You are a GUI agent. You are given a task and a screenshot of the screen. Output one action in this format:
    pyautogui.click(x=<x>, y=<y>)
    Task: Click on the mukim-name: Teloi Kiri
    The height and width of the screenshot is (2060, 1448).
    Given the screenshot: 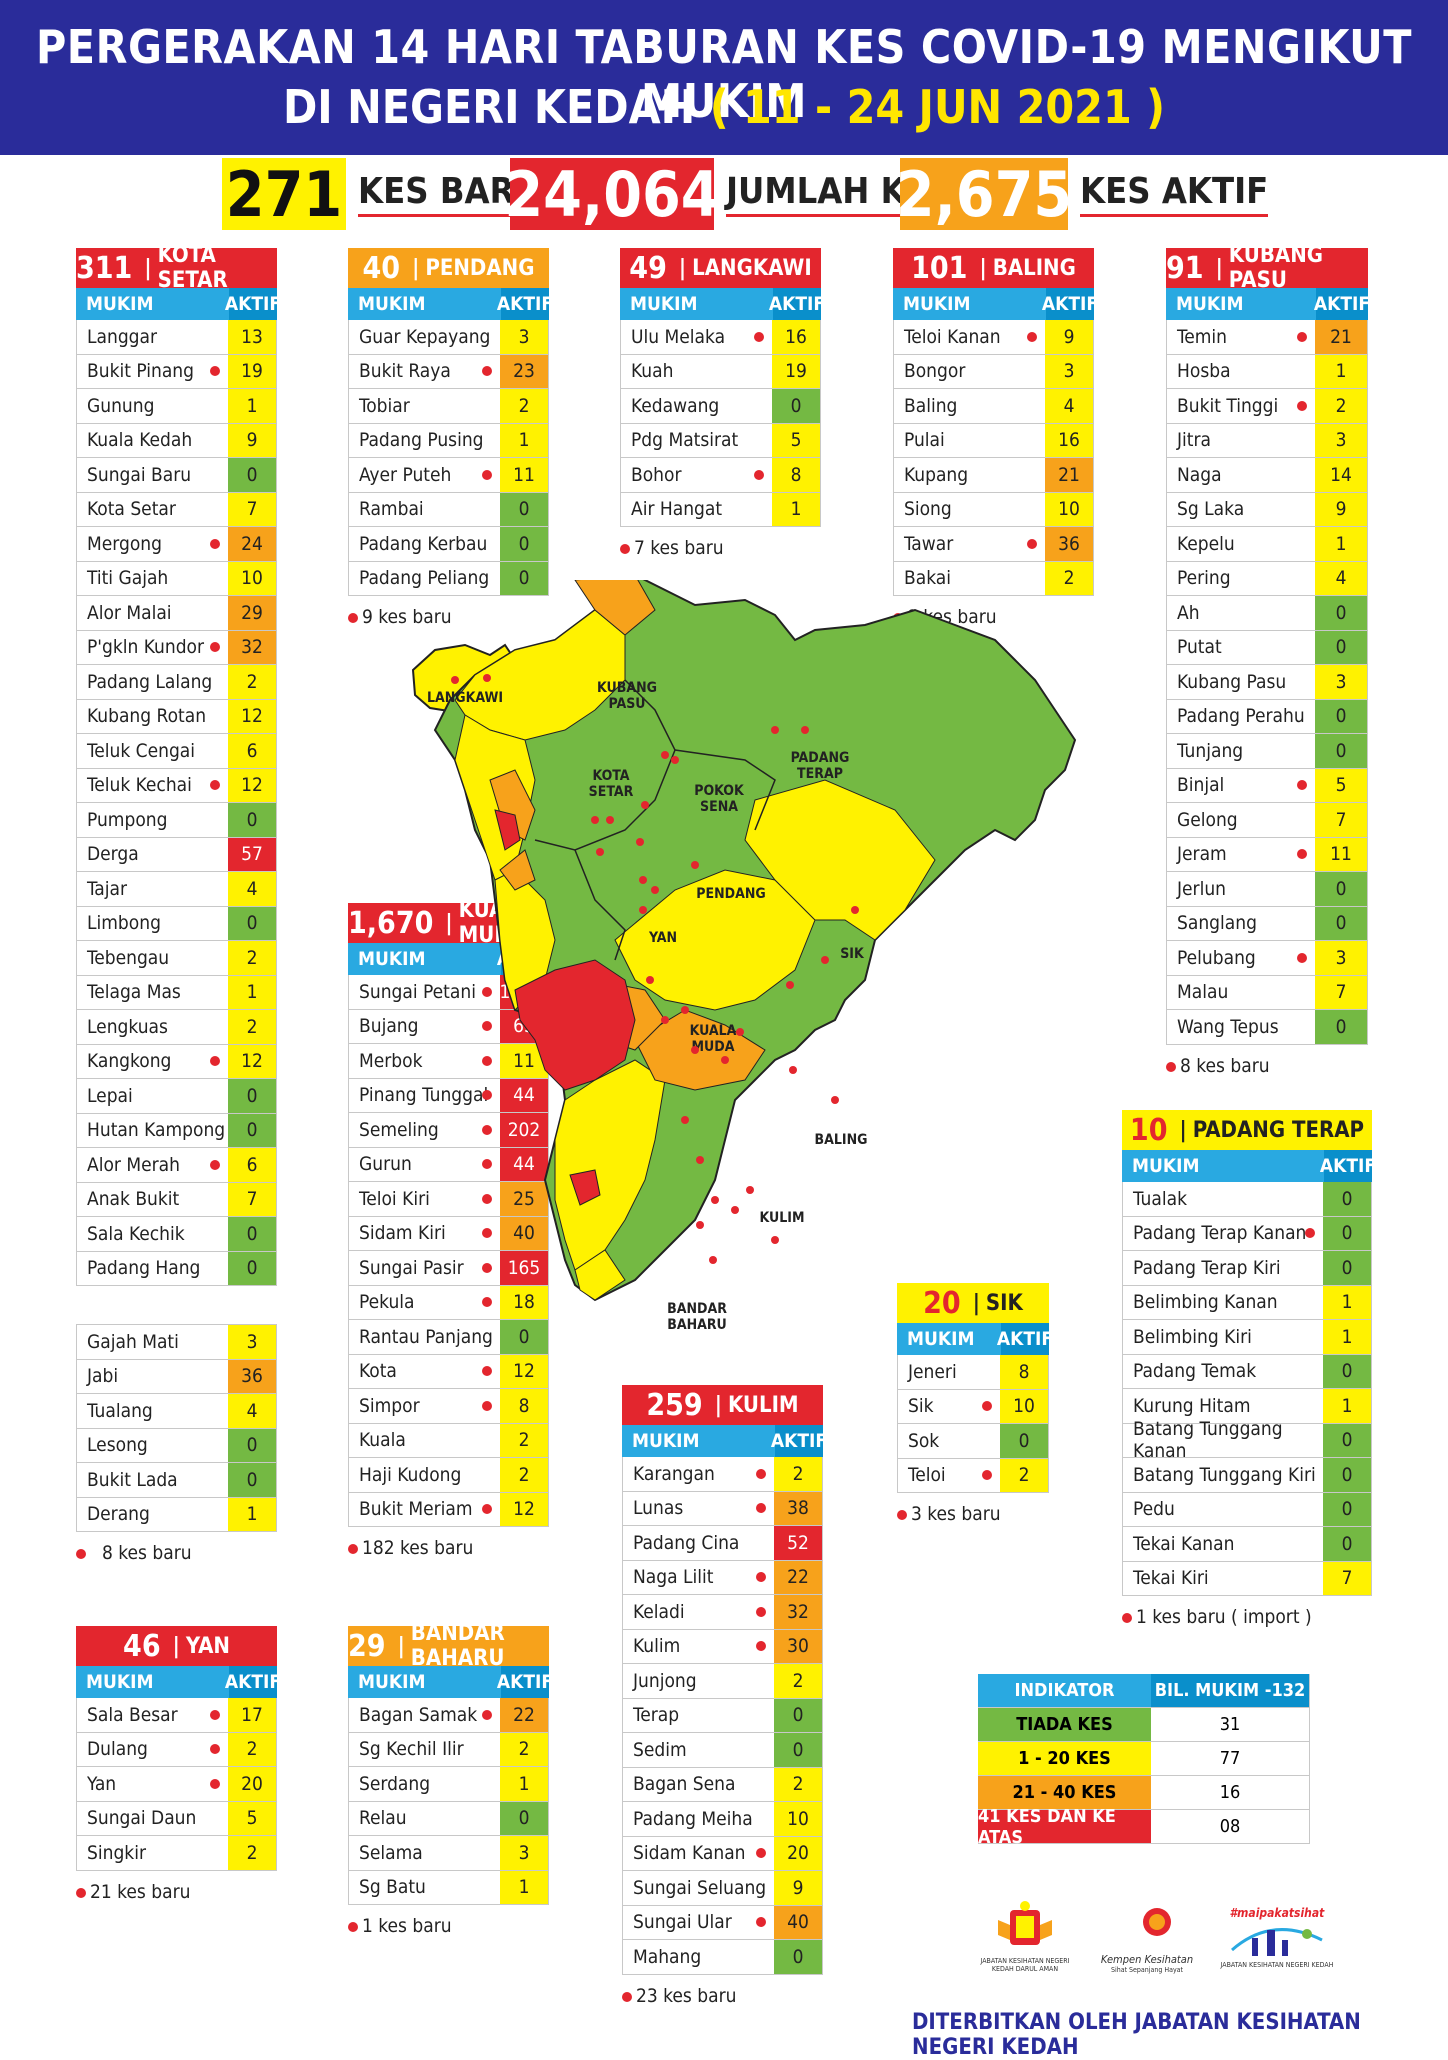 What is the action you would take?
    pyautogui.click(x=424, y=1199)
    